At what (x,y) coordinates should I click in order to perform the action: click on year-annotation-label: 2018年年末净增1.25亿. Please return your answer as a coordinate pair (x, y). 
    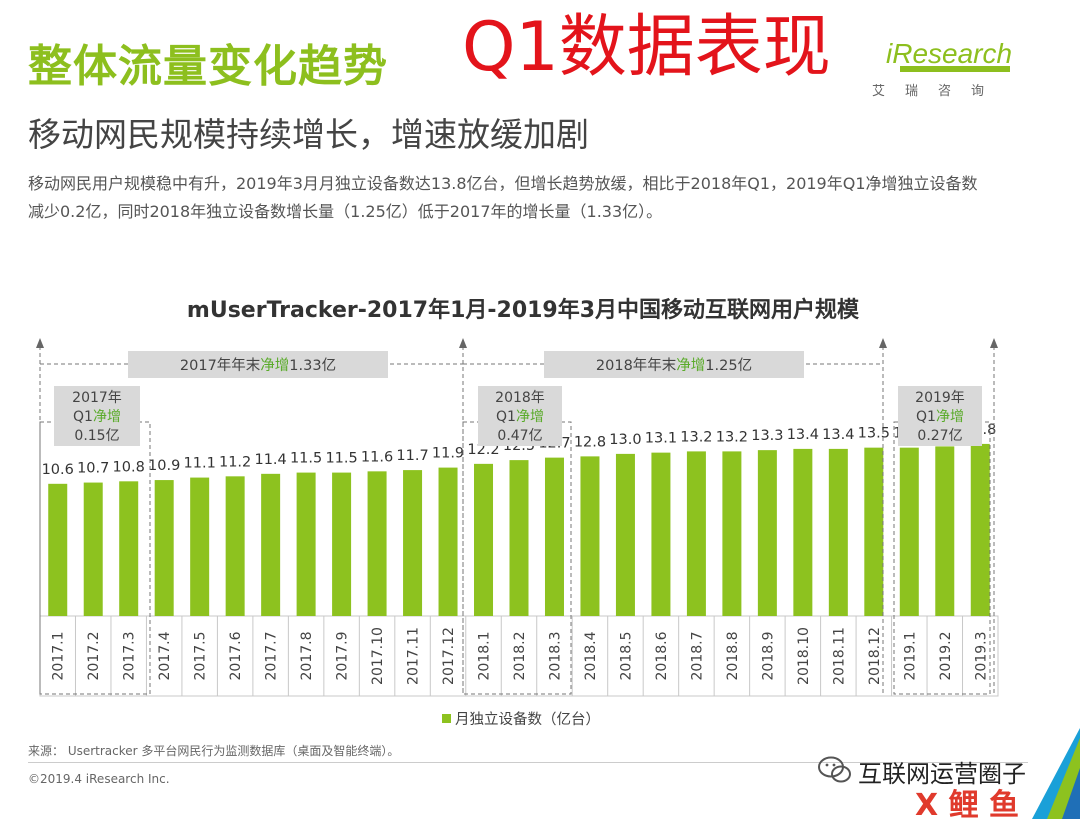
    Looking at the image, I should click on (674, 365).